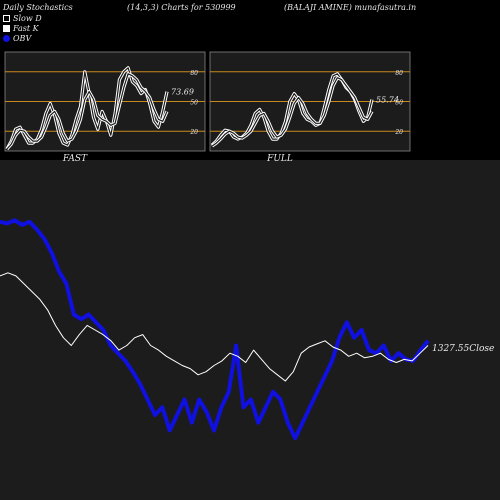 This screenshot has height=500, width=500. I want to click on fast-ytick-20: 20, so click(193, 132).